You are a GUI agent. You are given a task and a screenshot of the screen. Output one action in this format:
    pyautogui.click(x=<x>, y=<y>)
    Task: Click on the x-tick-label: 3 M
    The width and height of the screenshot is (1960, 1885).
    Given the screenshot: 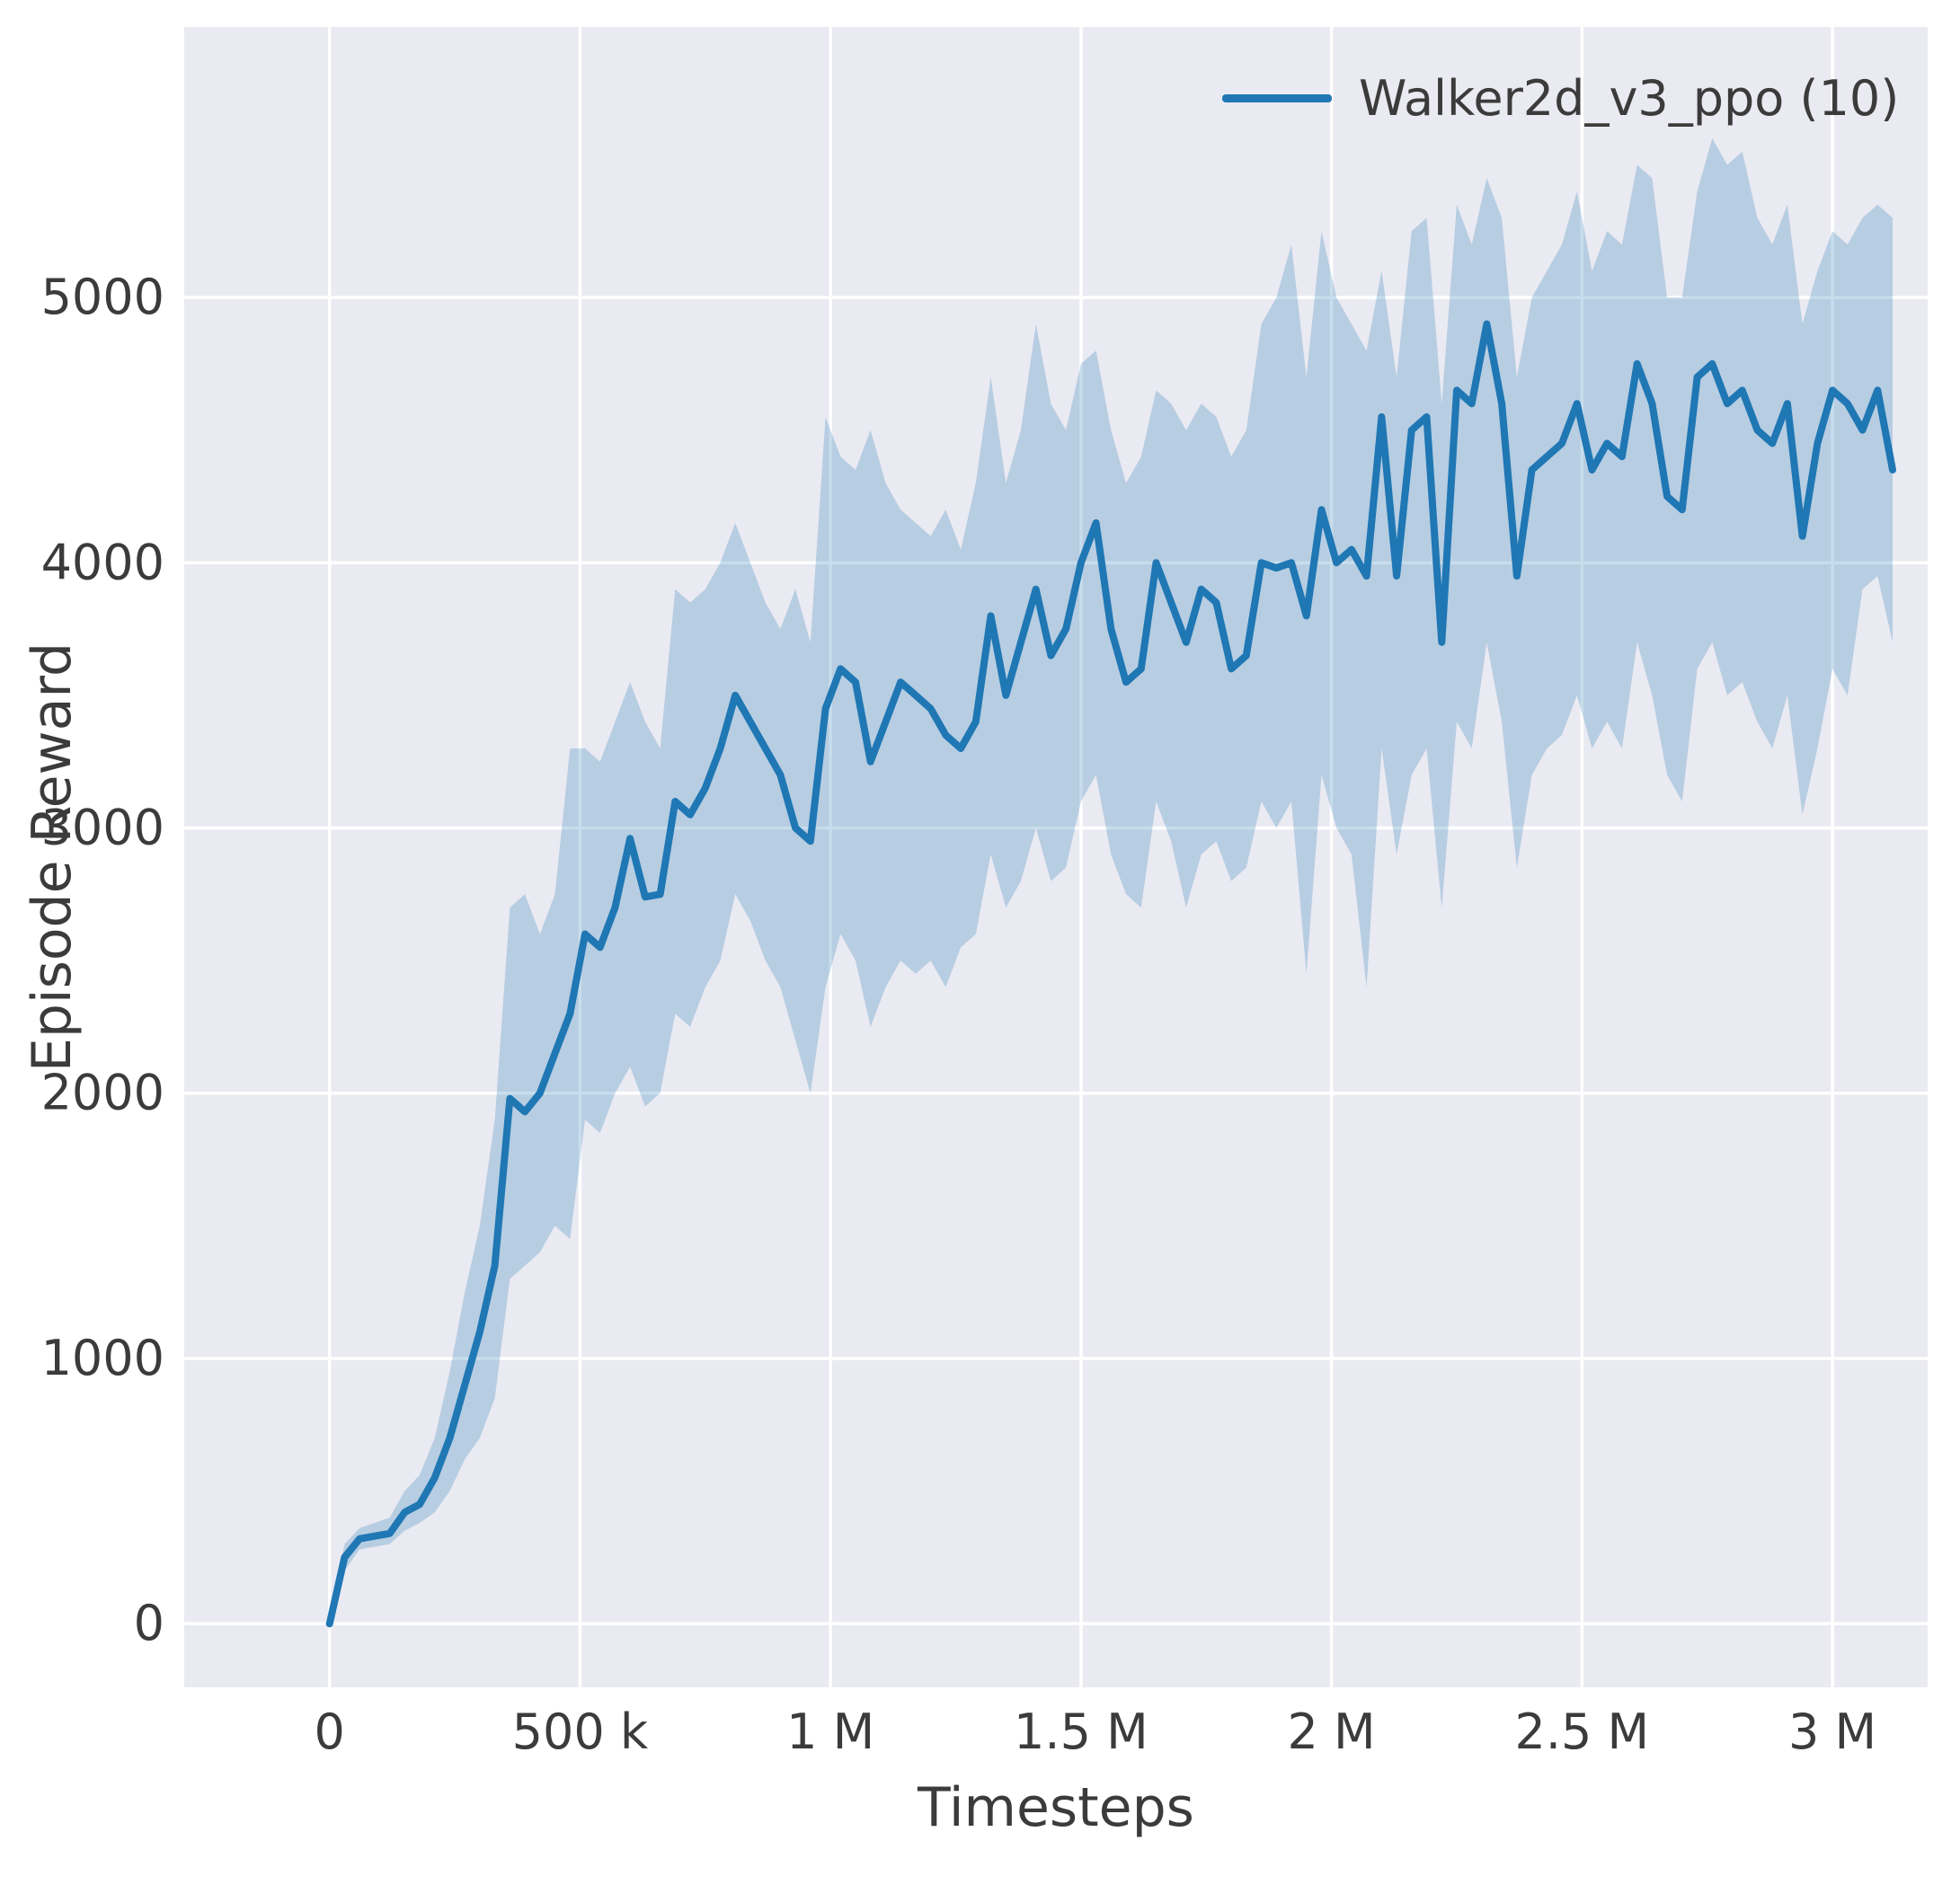 What is the action you would take?
    pyautogui.click(x=1832, y=1732)
    